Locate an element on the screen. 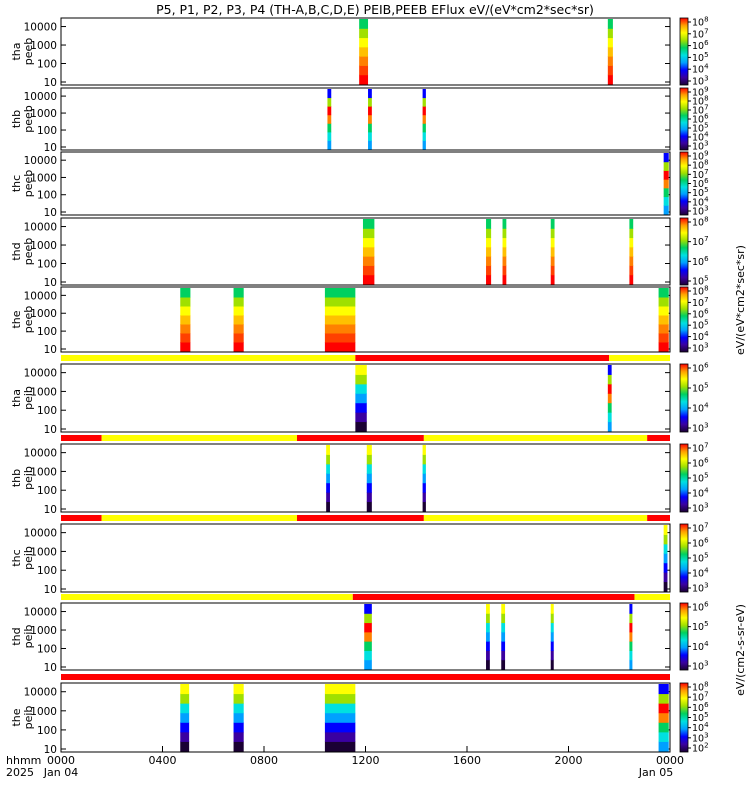  mode-bar is located at coordinates (365, 597).